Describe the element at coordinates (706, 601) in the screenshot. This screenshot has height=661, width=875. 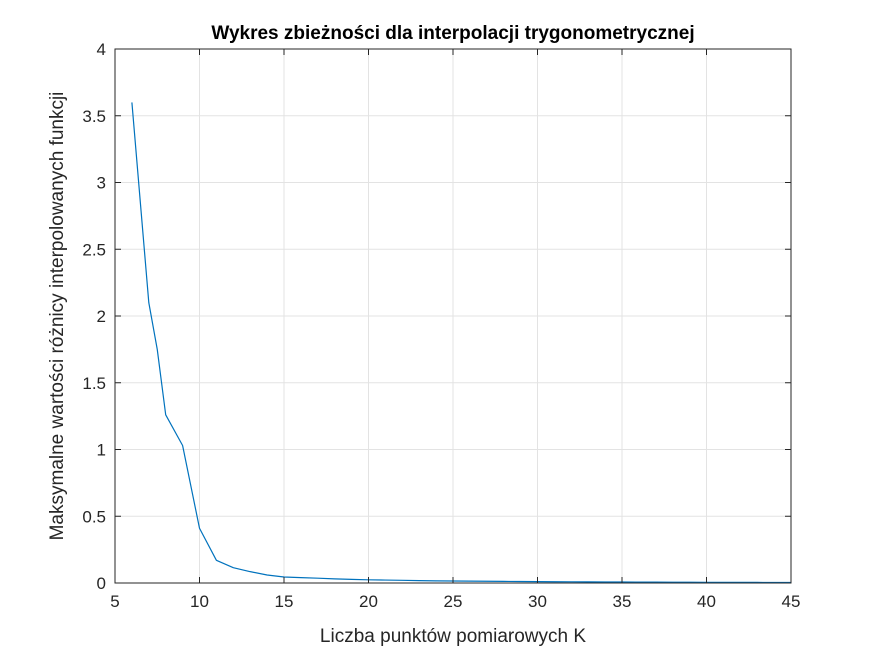
I see `x-tick-label: 40` at that location.